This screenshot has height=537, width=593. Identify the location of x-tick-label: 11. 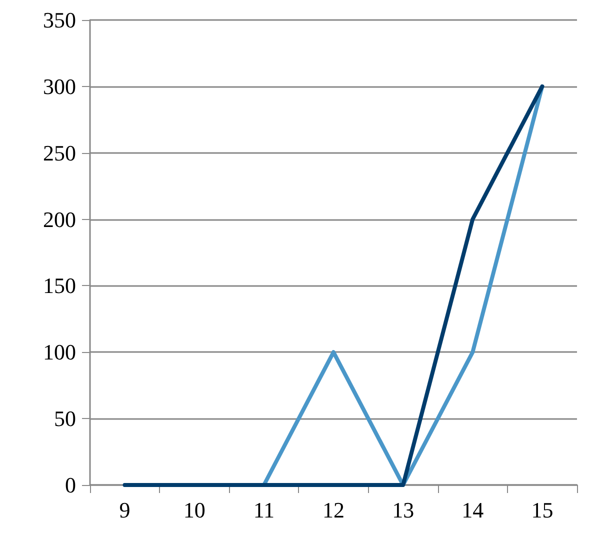
(264, 510).